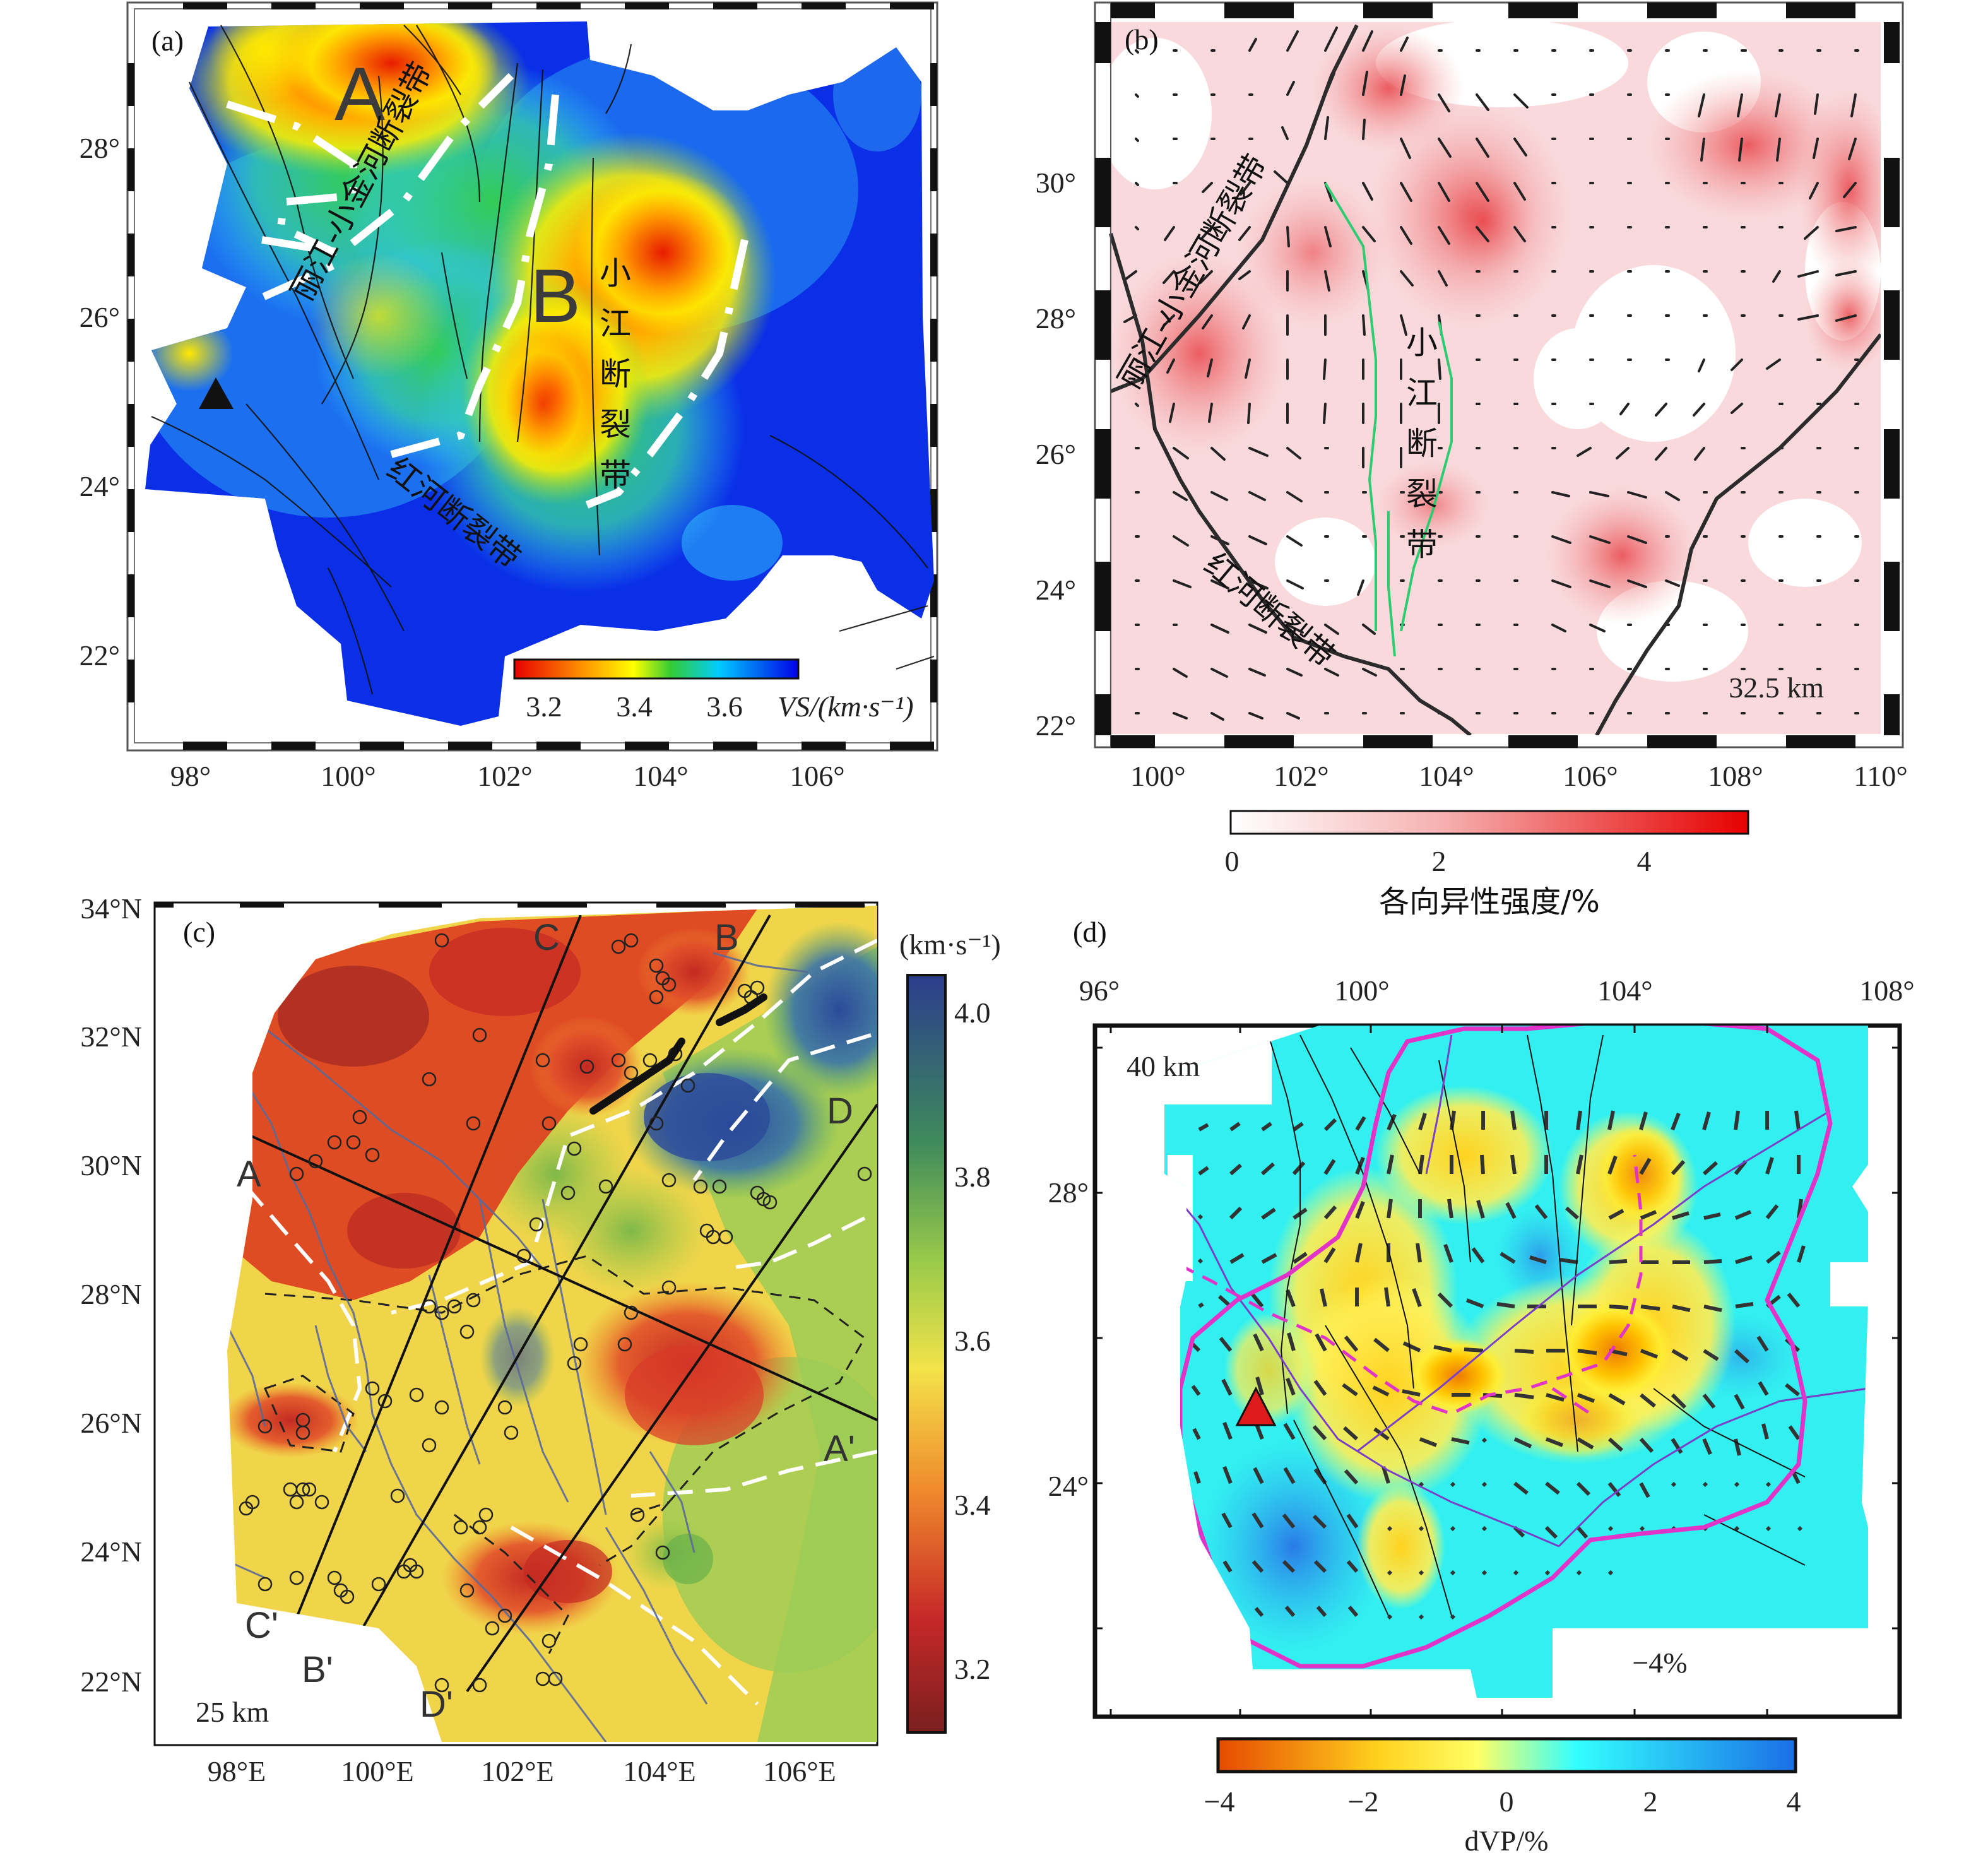  I want to click on panel-c-depth-label: 25 km, so click(232, 1712).